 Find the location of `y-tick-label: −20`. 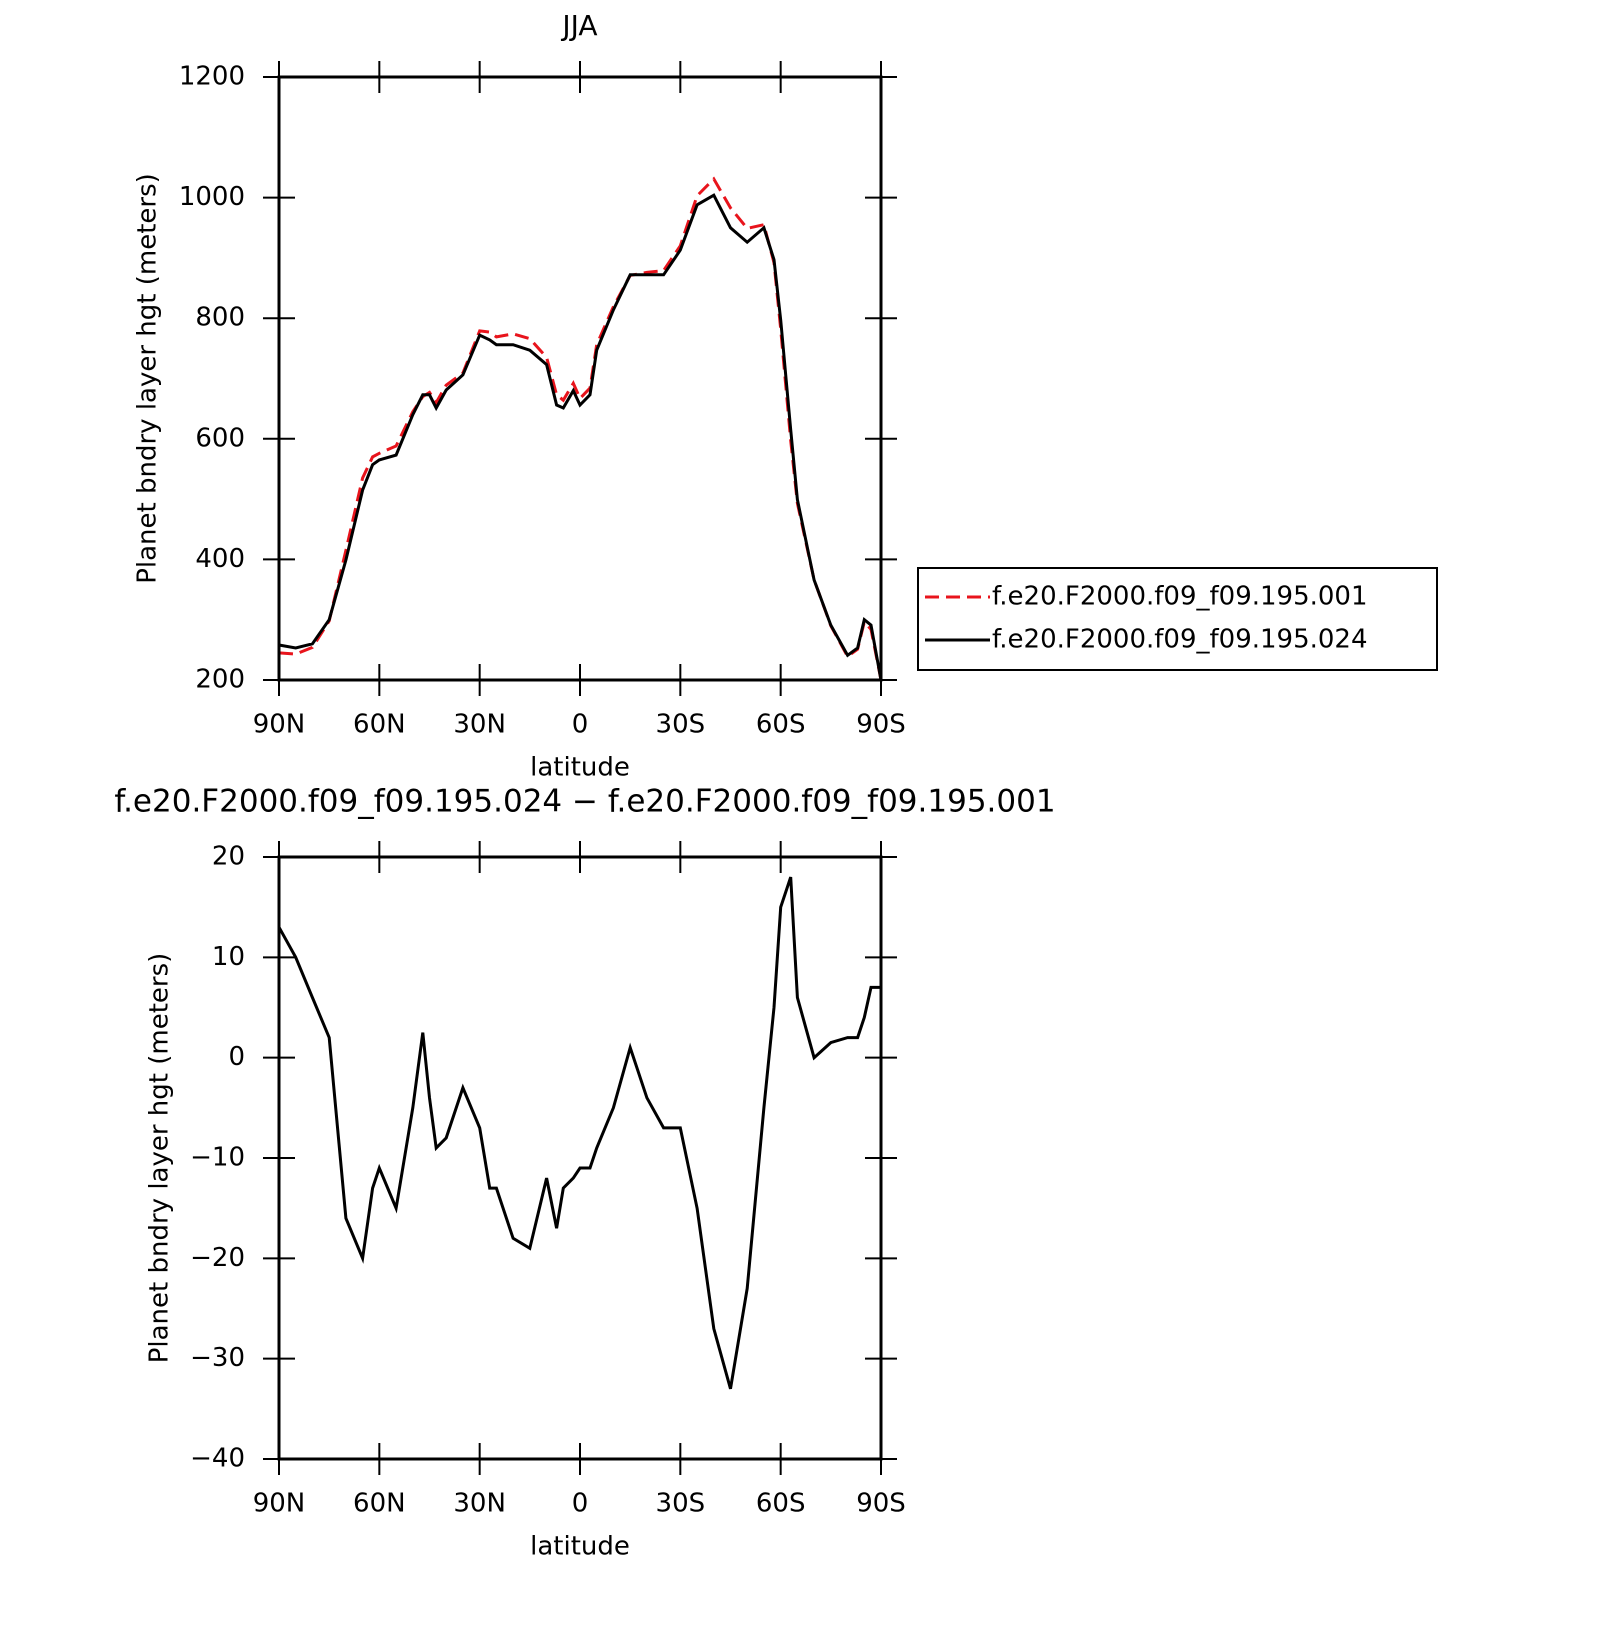

y-tick-label: −20 is located at coordinates (217, 1258).